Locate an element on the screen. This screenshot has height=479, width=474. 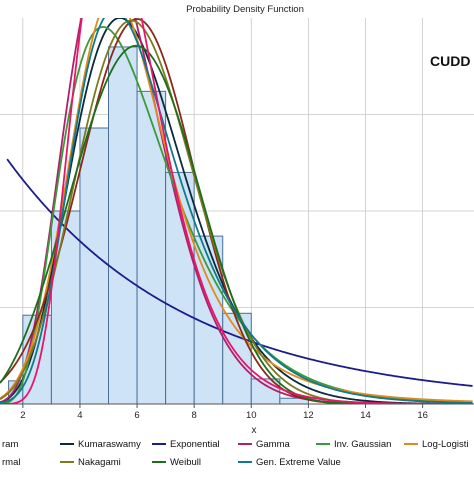
legend-label: Weibull is located at coordinates (185, 462).